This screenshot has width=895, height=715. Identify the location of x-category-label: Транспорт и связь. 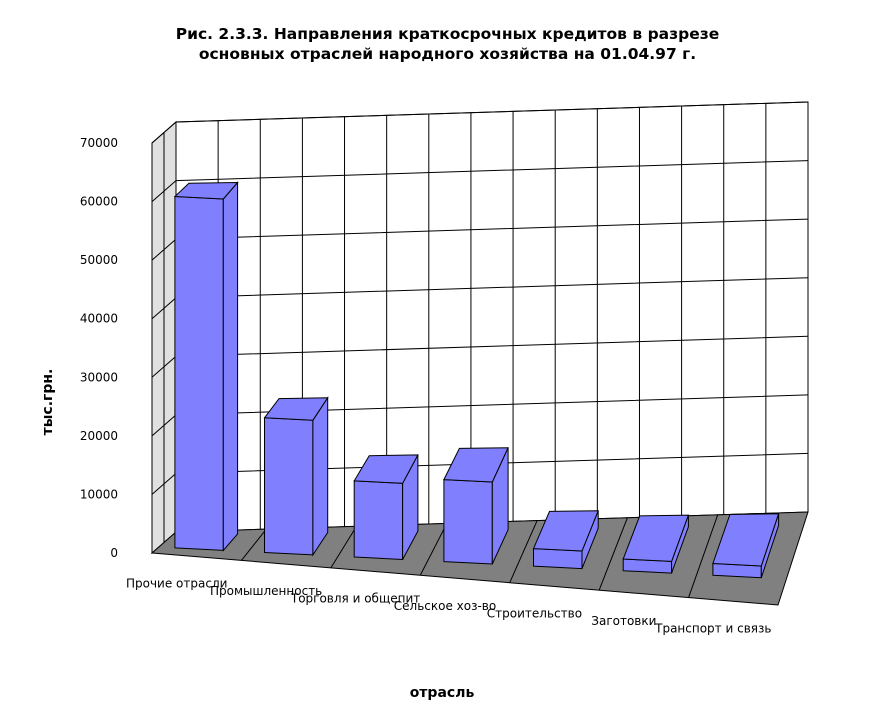
(712, 628).